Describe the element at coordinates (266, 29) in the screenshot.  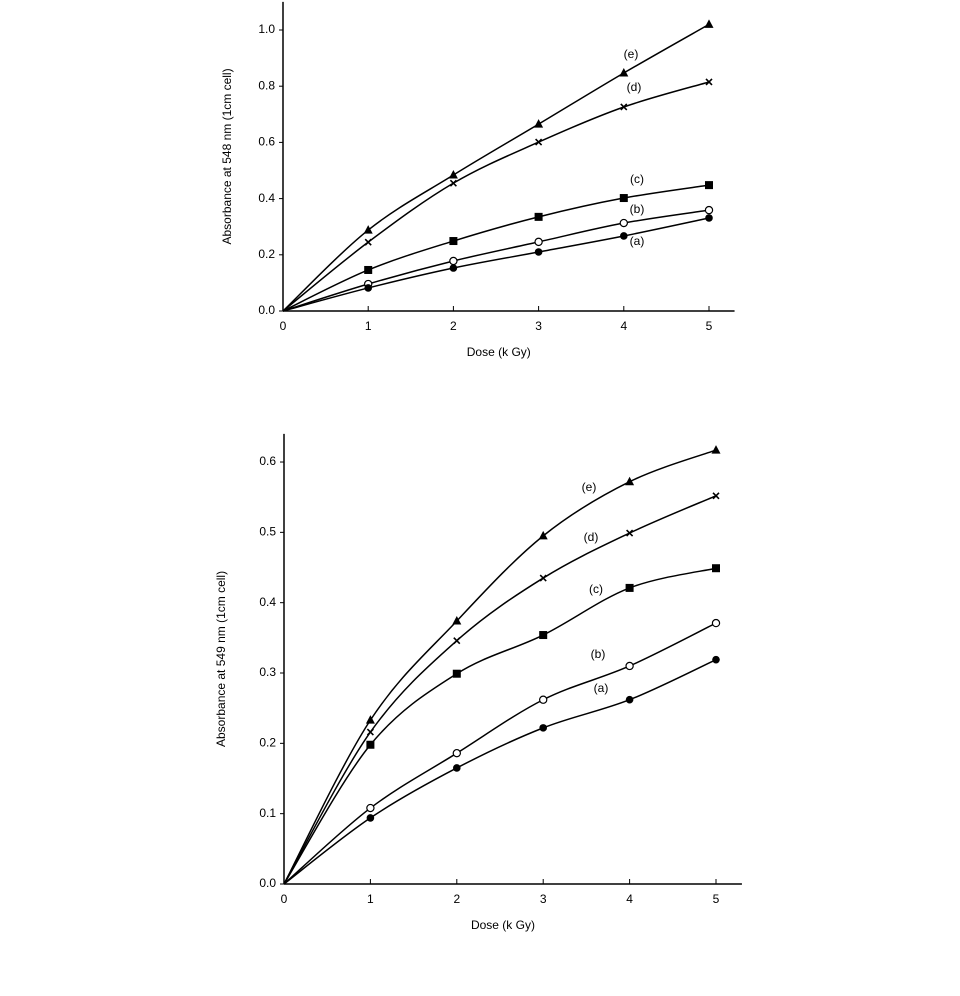
I see `y-tick-label: 1.0` at that location.